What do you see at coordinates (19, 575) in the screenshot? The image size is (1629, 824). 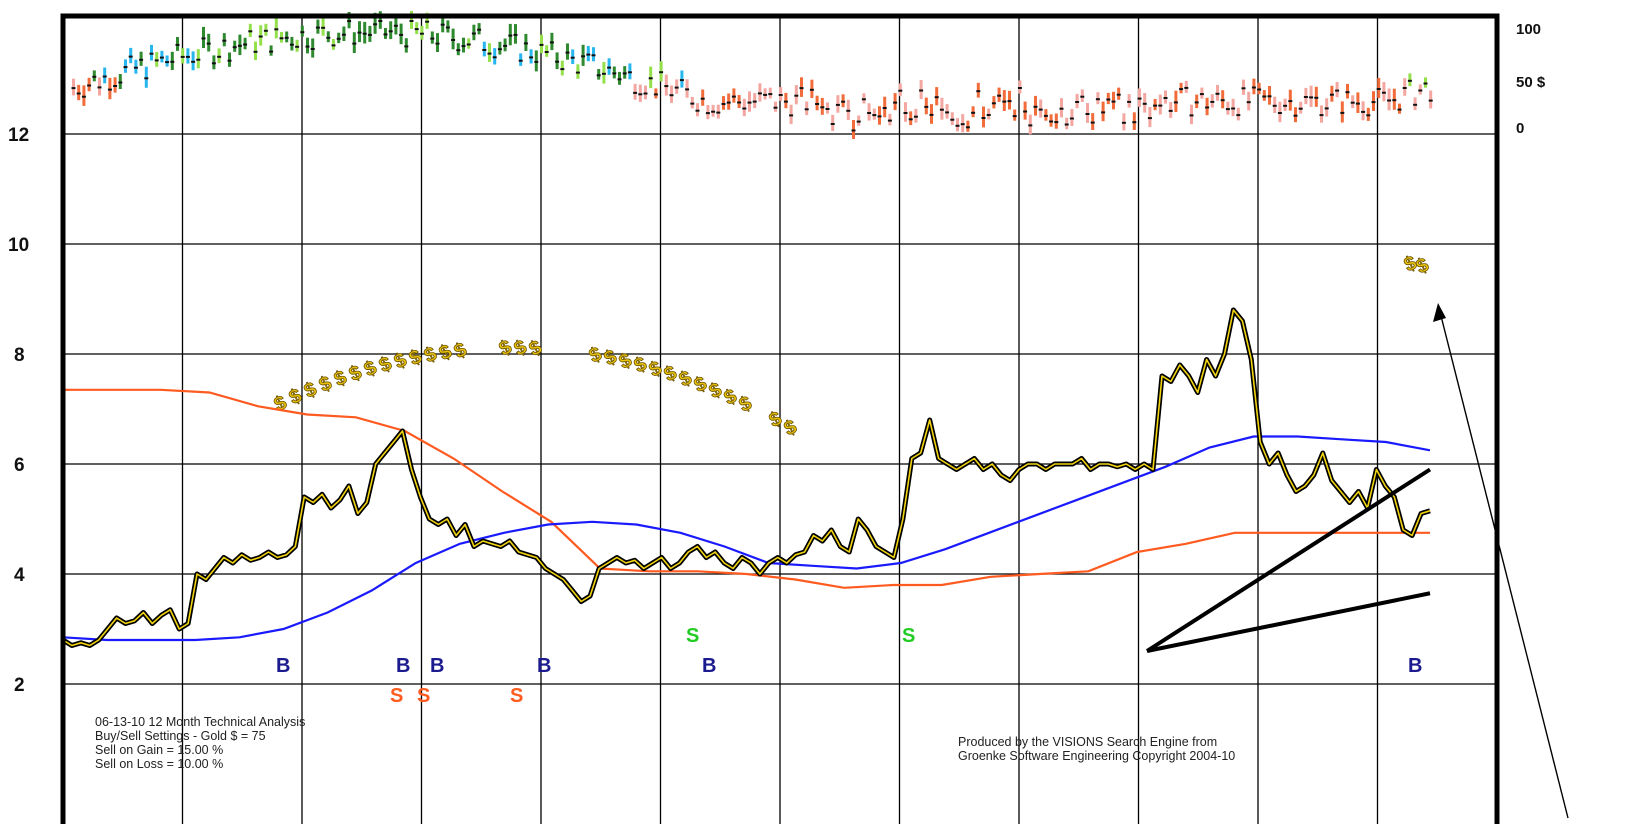 I see `y-tick-label: 4` at bounding box center [19, 575].